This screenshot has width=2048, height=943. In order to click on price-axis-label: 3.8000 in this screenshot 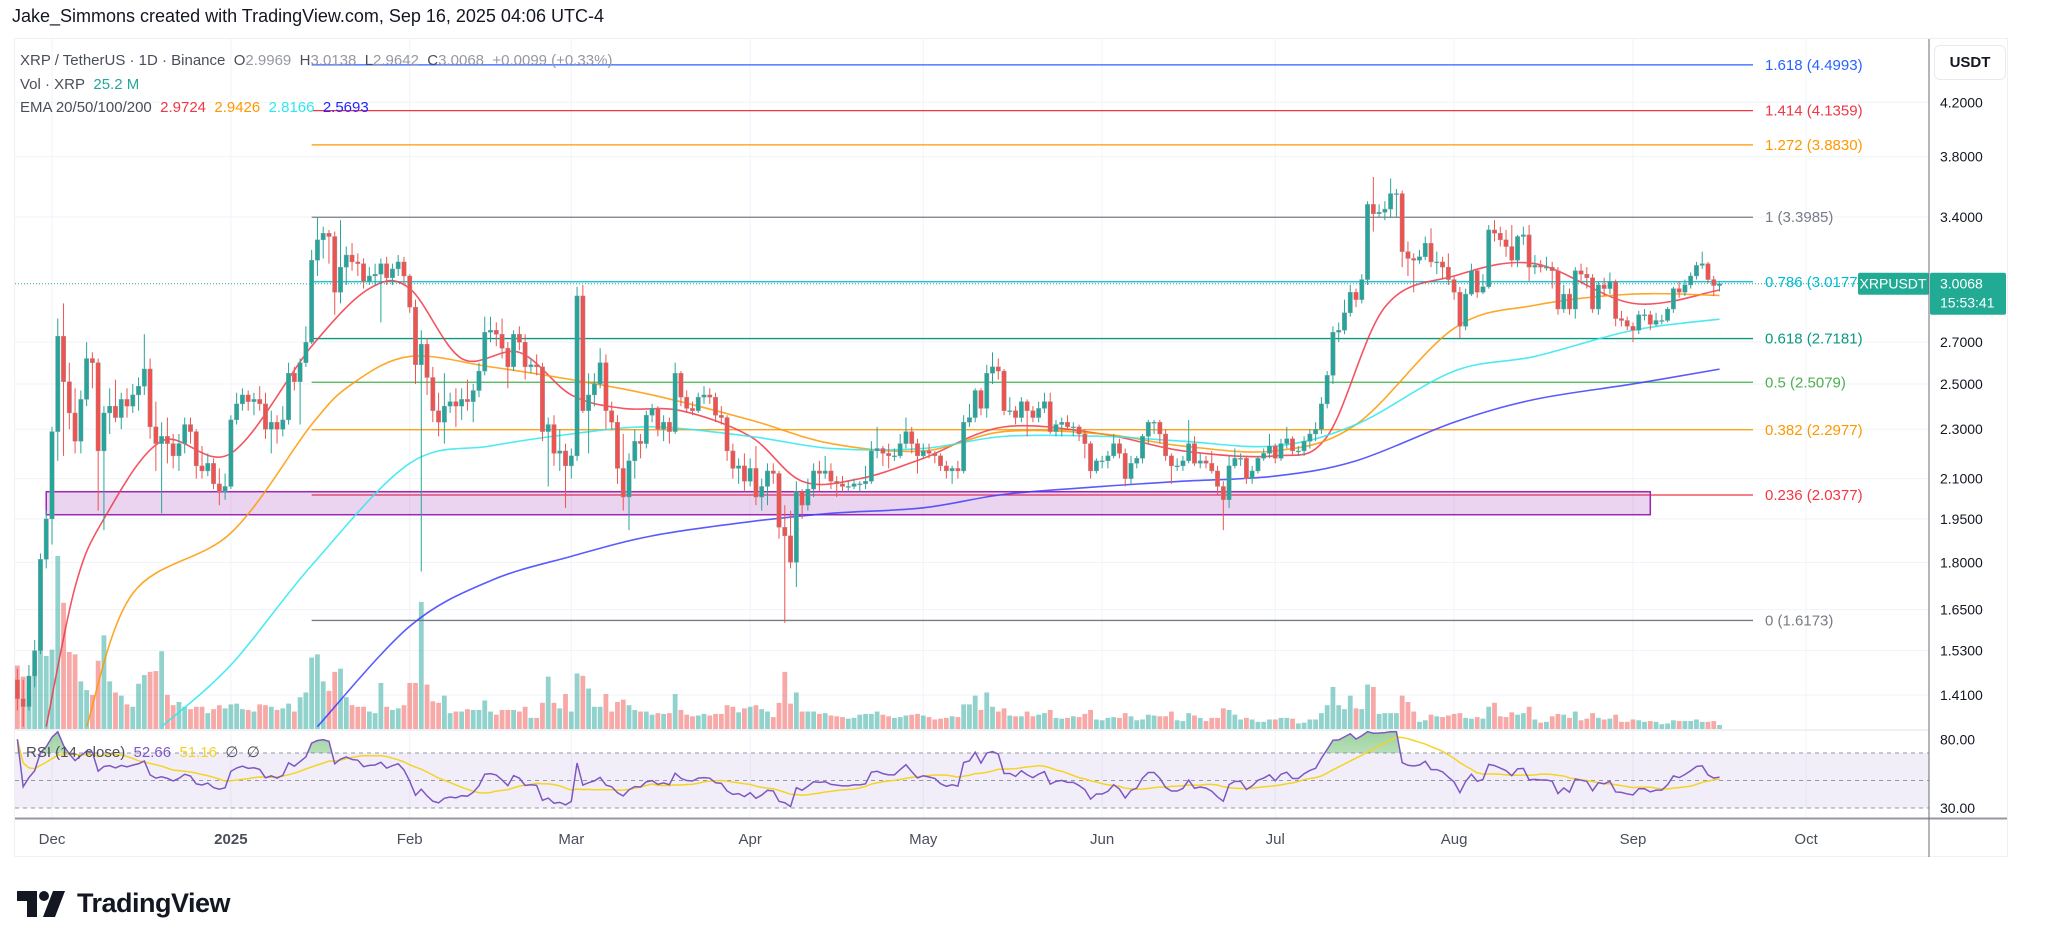, I will do `click(1961, 157)`.